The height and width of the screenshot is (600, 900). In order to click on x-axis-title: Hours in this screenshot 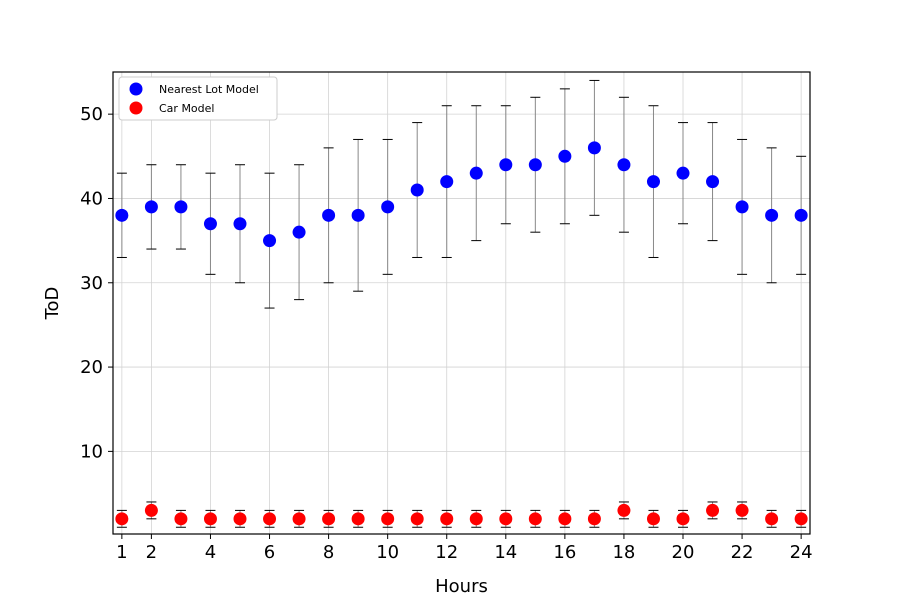, I will do `click(461, 586)`.